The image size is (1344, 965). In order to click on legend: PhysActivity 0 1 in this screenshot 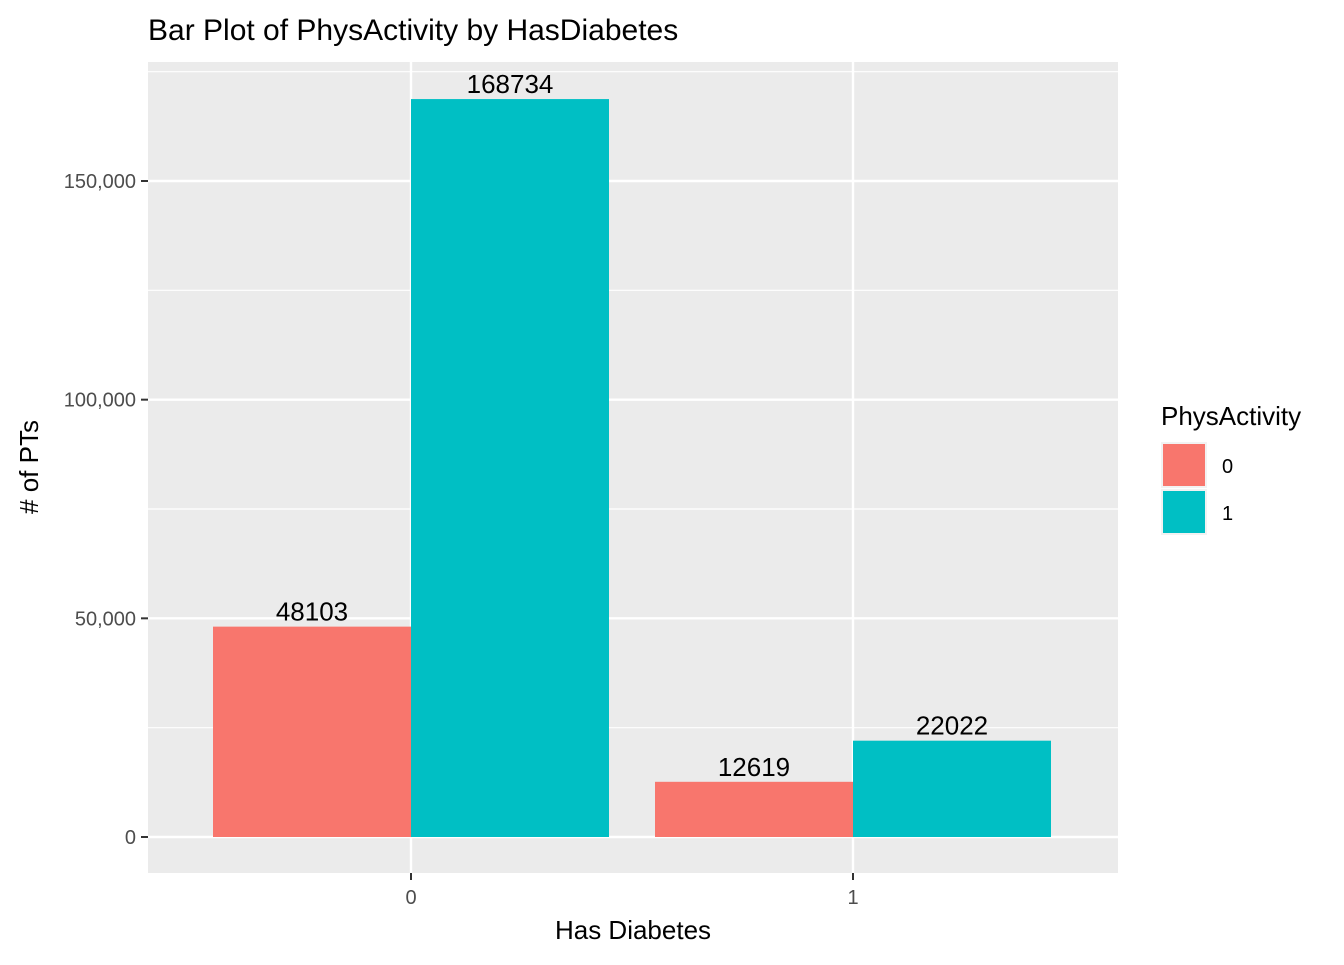, I will do `click(1231, 468)`.